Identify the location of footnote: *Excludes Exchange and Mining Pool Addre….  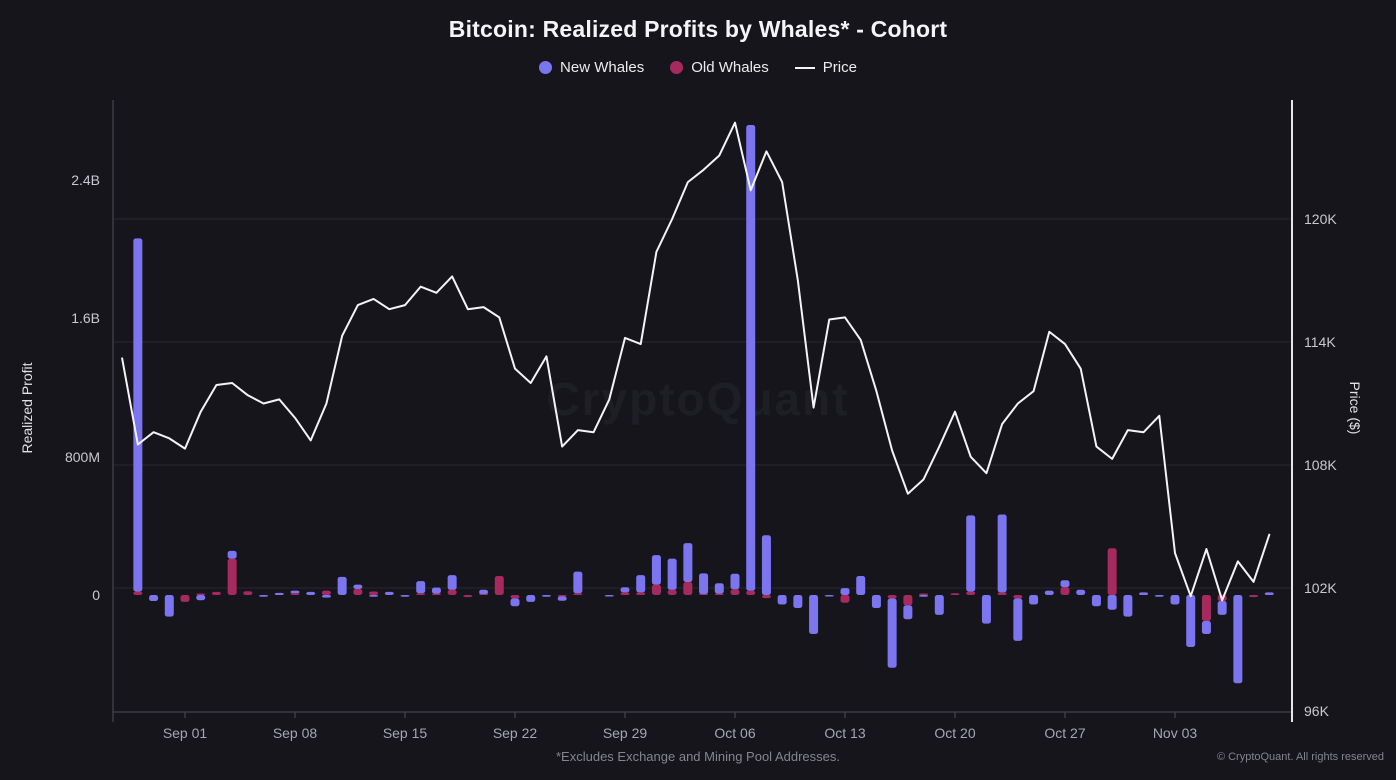
(697, 756).